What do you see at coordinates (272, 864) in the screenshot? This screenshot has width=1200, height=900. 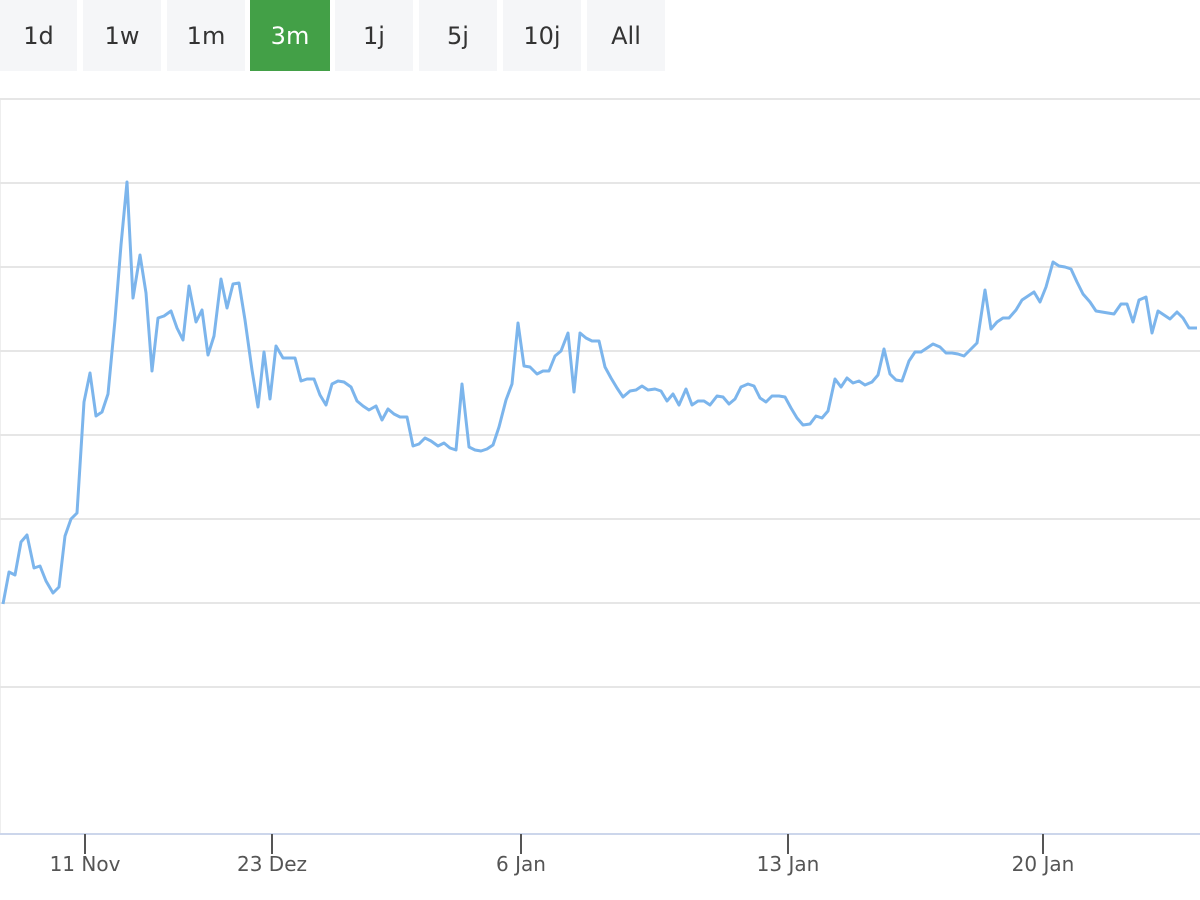 I see `x-tick-label: 23 Dez` at bounding box center [272, 864].